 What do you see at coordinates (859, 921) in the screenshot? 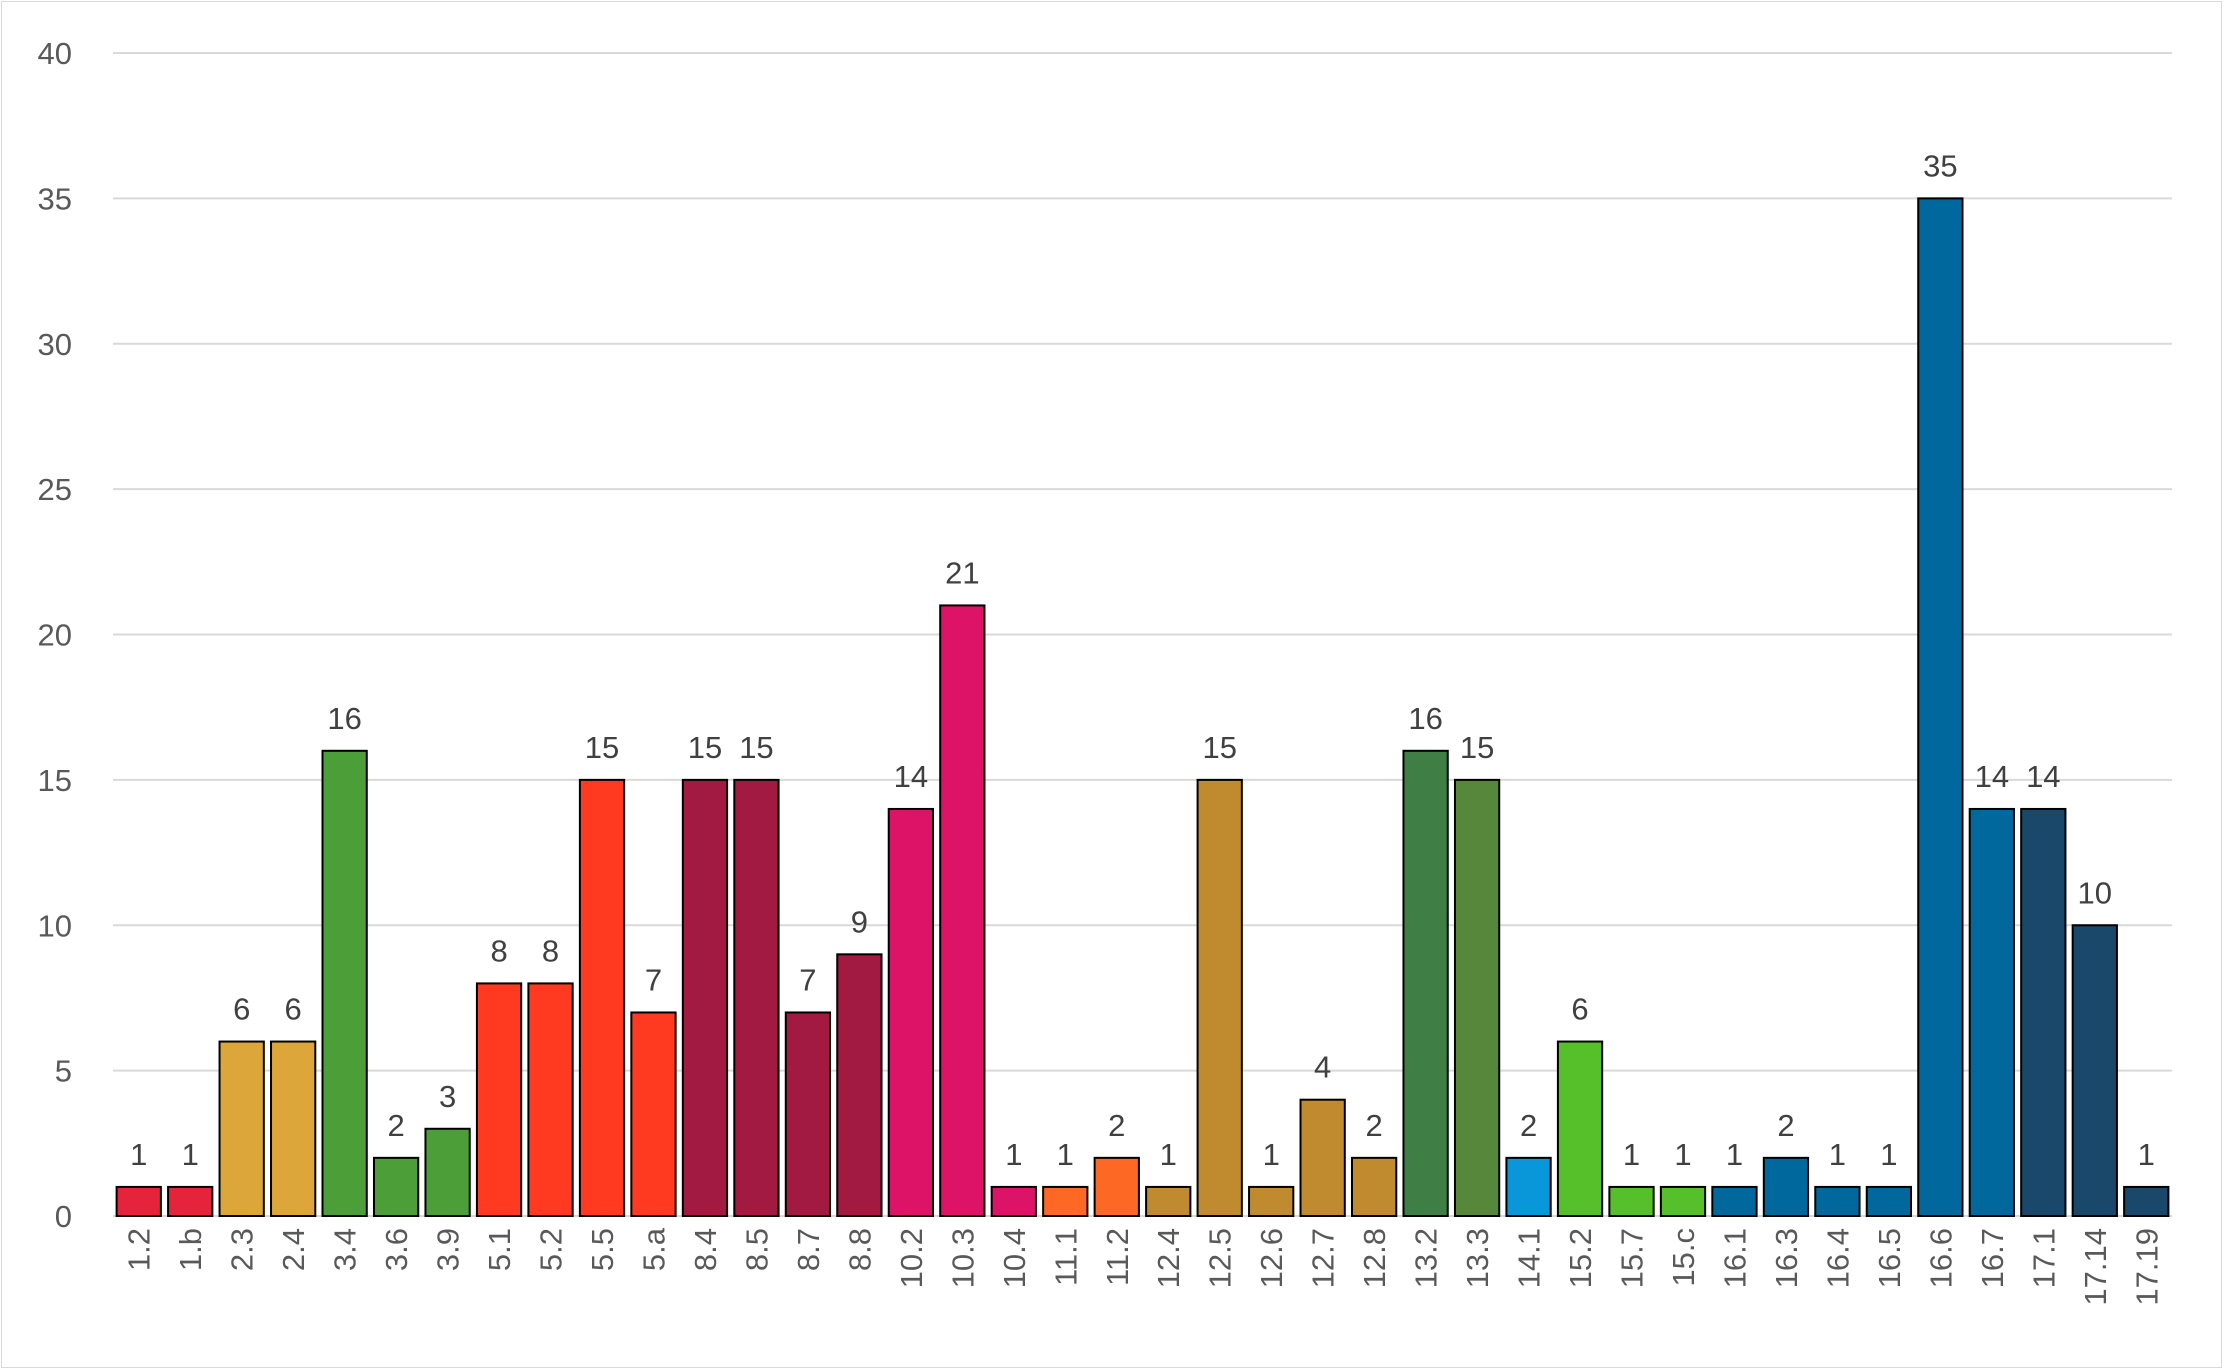
I see `data-label: 9` at bounding box center [859, 921].